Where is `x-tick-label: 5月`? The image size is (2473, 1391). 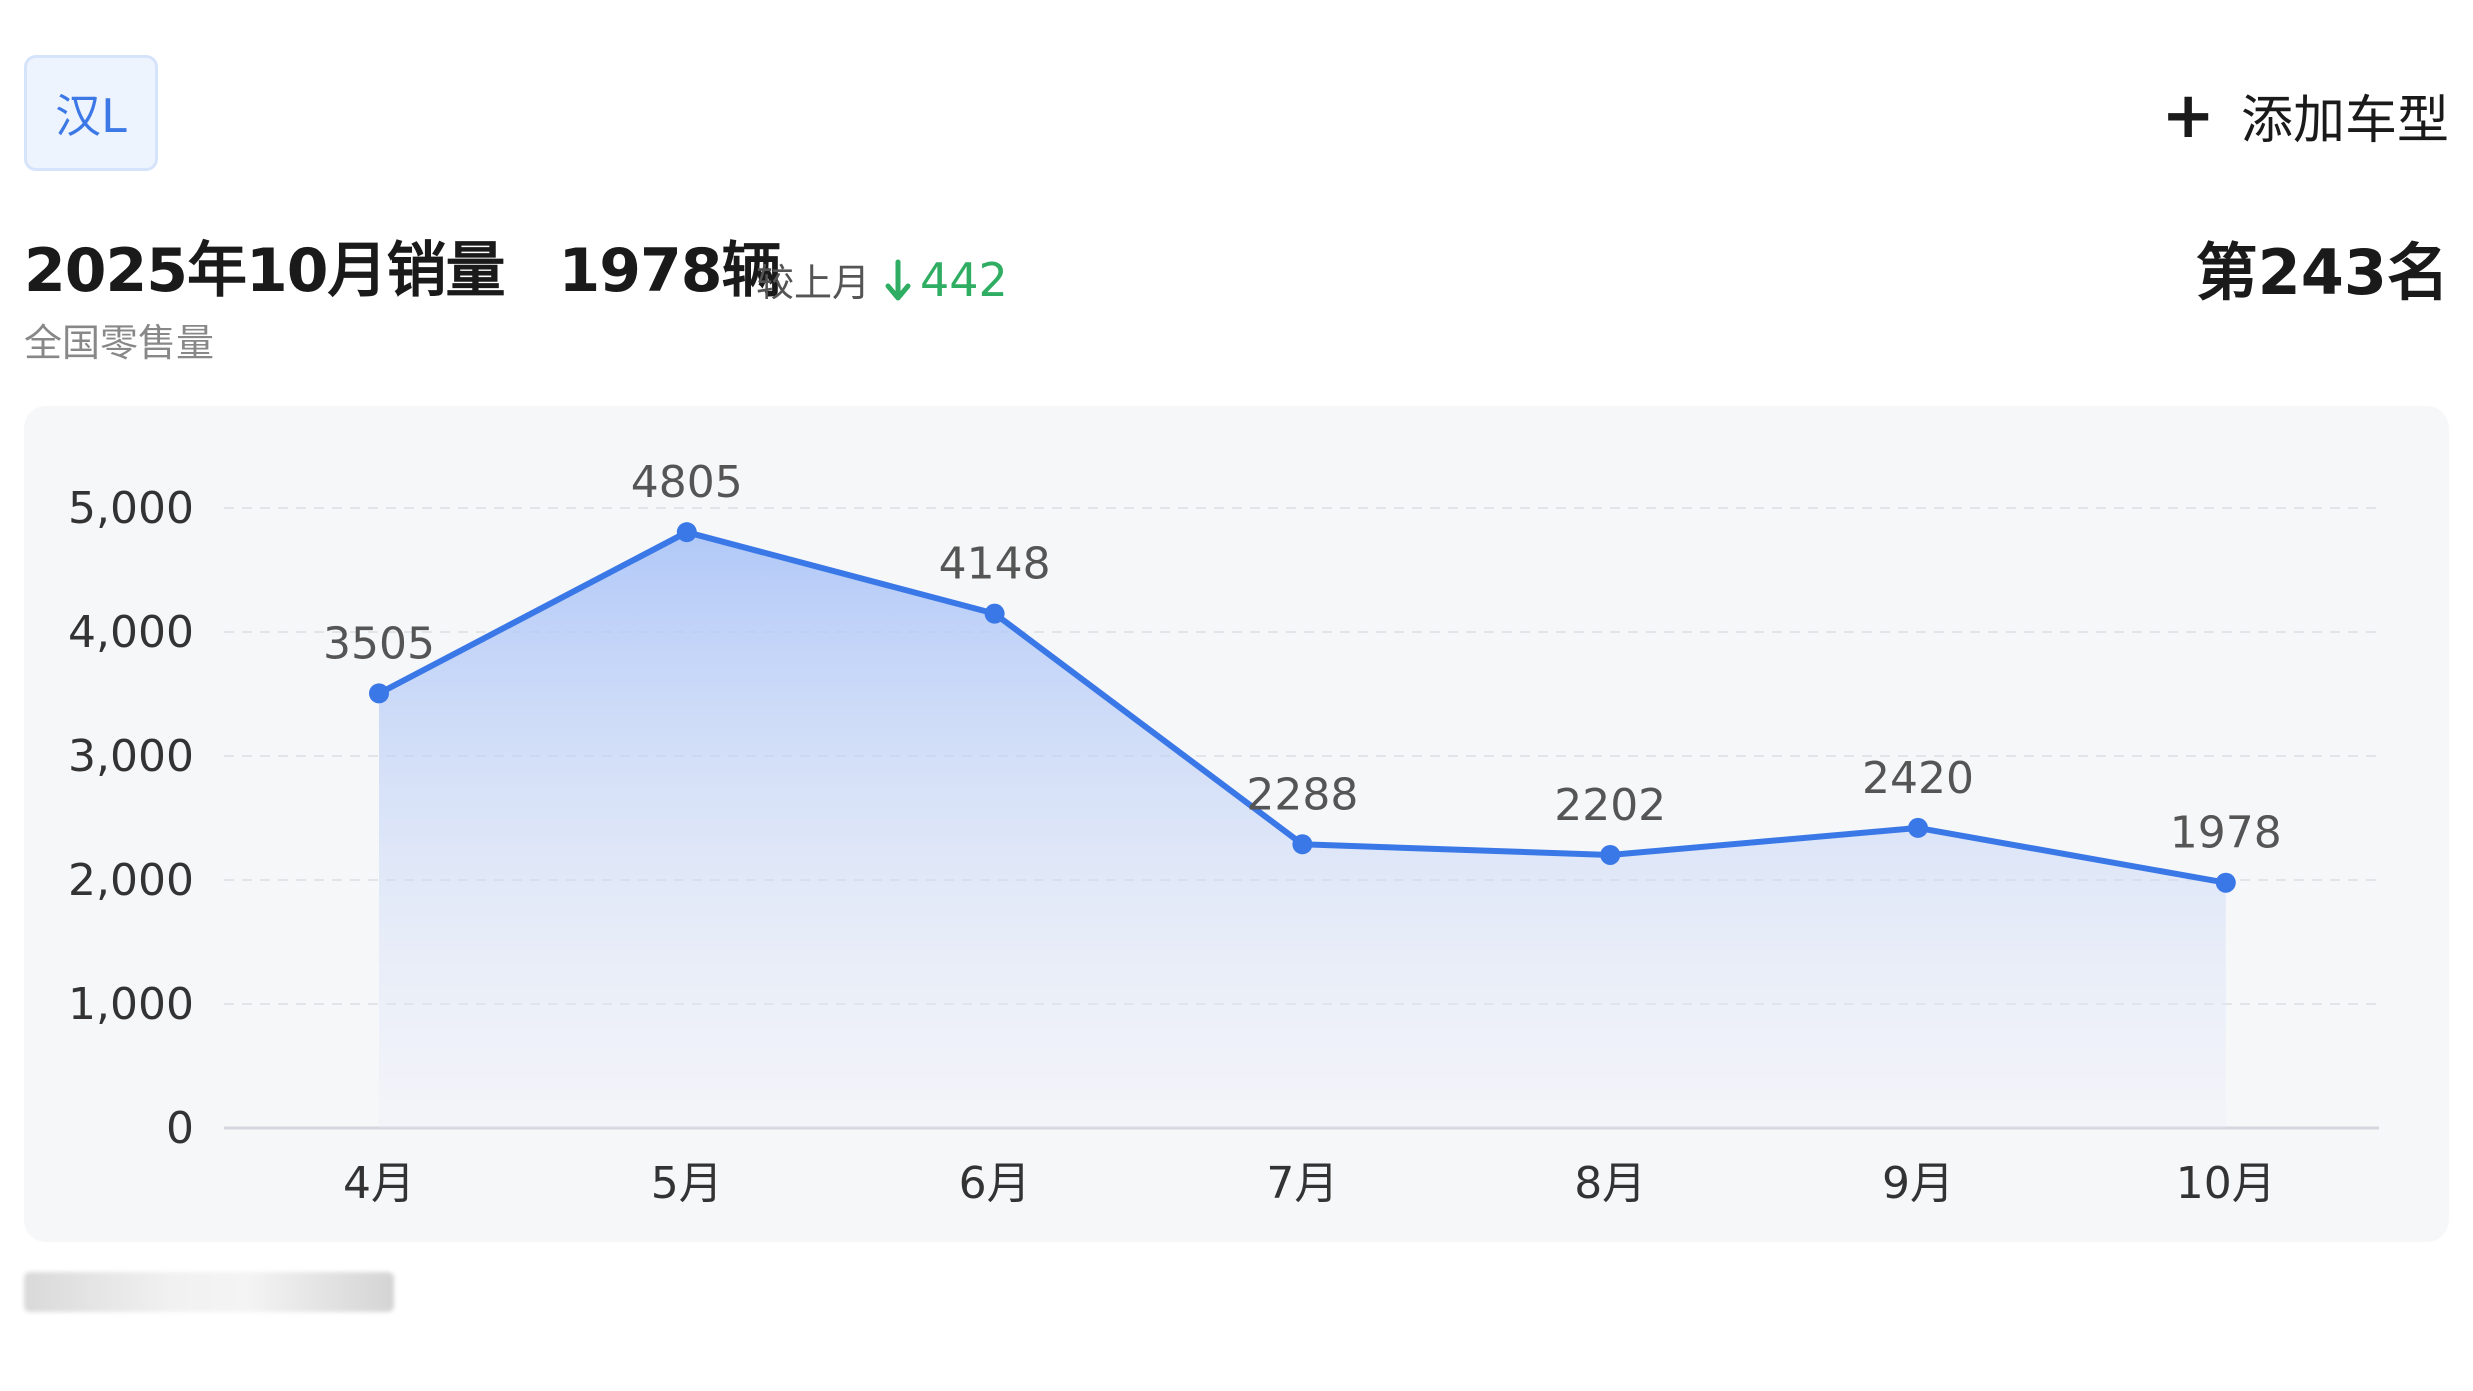
x-tick-label: 5月 is located at coordinates (687, 1183).